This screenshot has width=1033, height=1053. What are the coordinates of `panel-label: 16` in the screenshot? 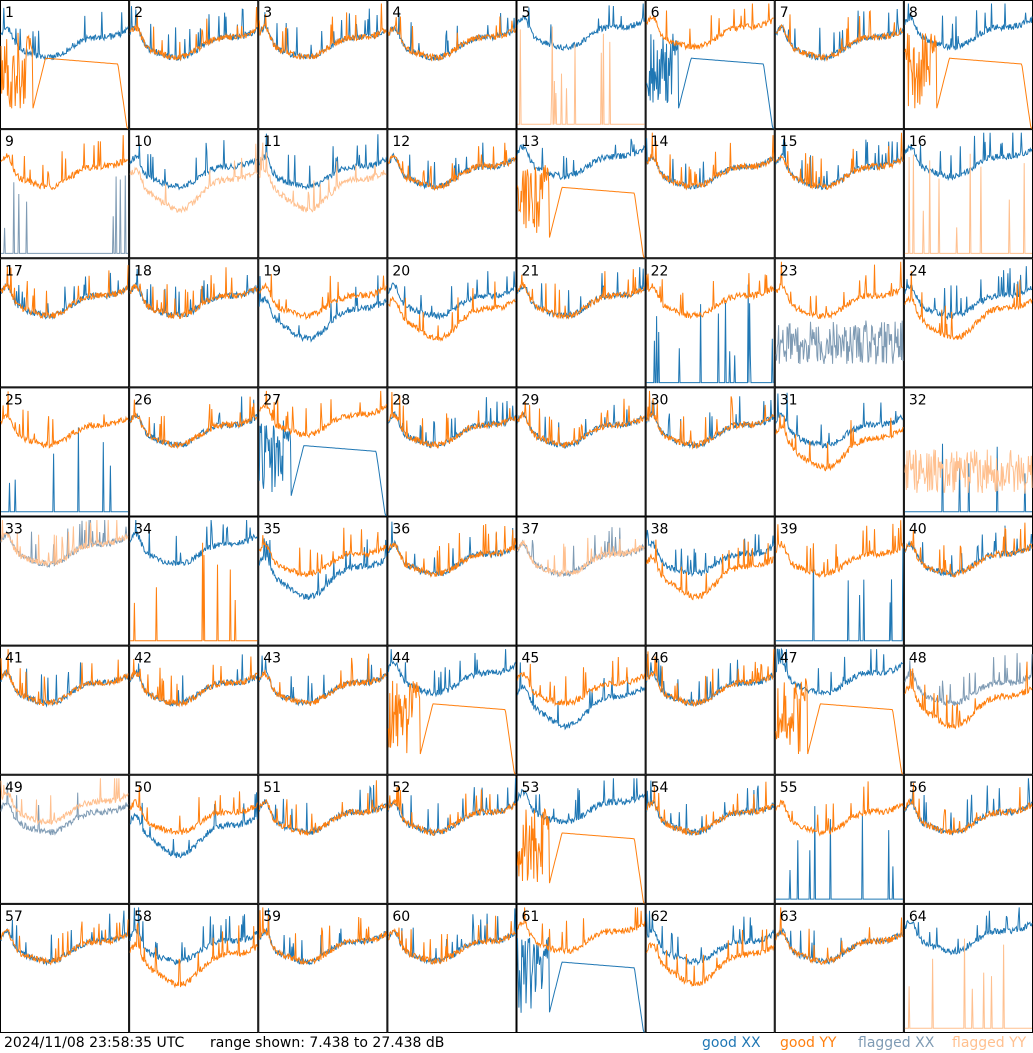 It's located at (918, 142).